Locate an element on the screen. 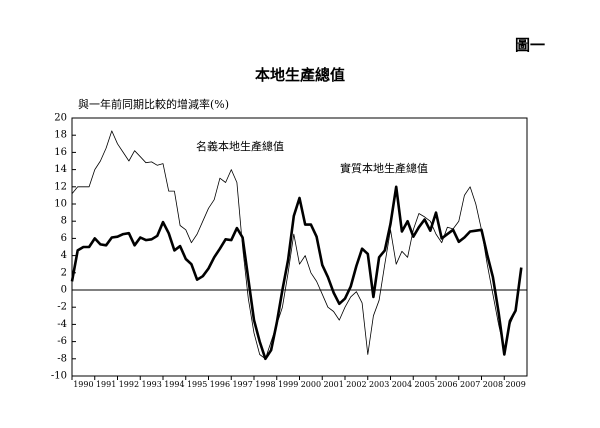 Image resolution: width=600 pixels, height=428 pixels. y-tick-label: 6 is located at coordinates (64, 238).